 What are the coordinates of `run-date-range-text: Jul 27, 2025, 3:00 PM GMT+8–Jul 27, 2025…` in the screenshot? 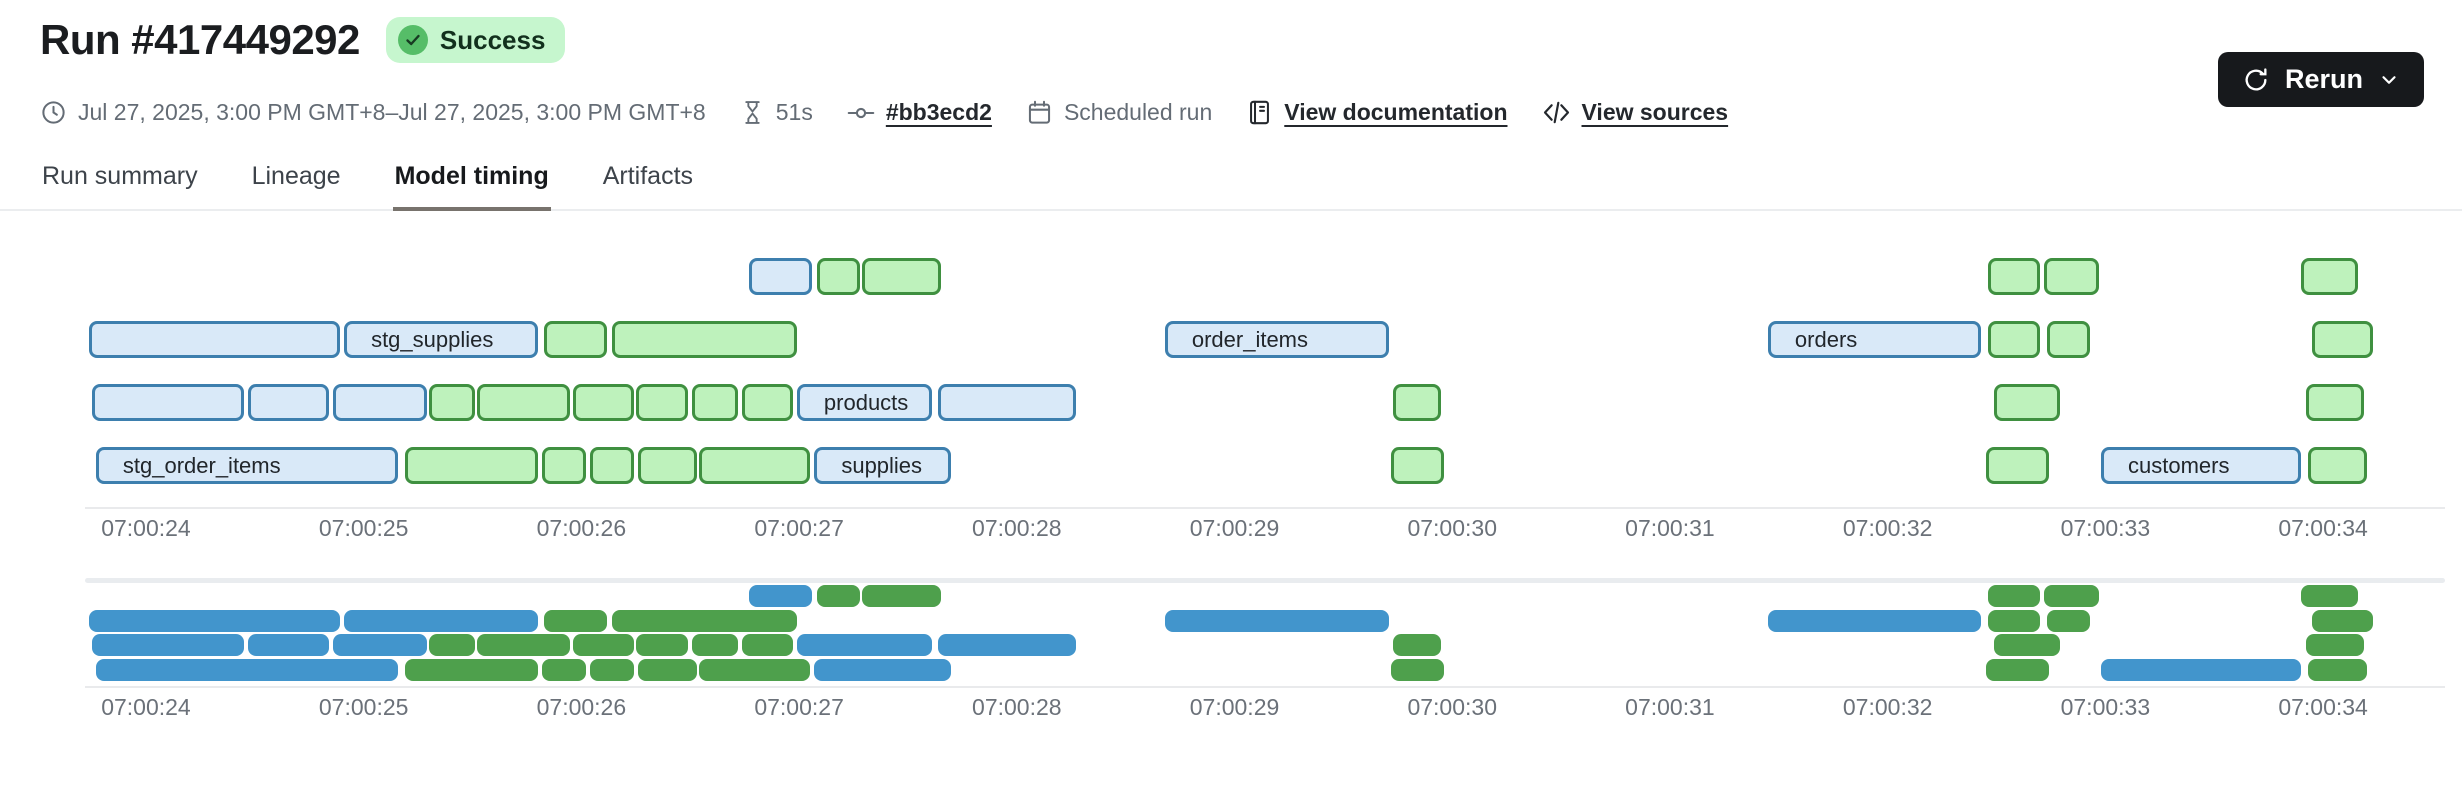 It's located at (392, 112).